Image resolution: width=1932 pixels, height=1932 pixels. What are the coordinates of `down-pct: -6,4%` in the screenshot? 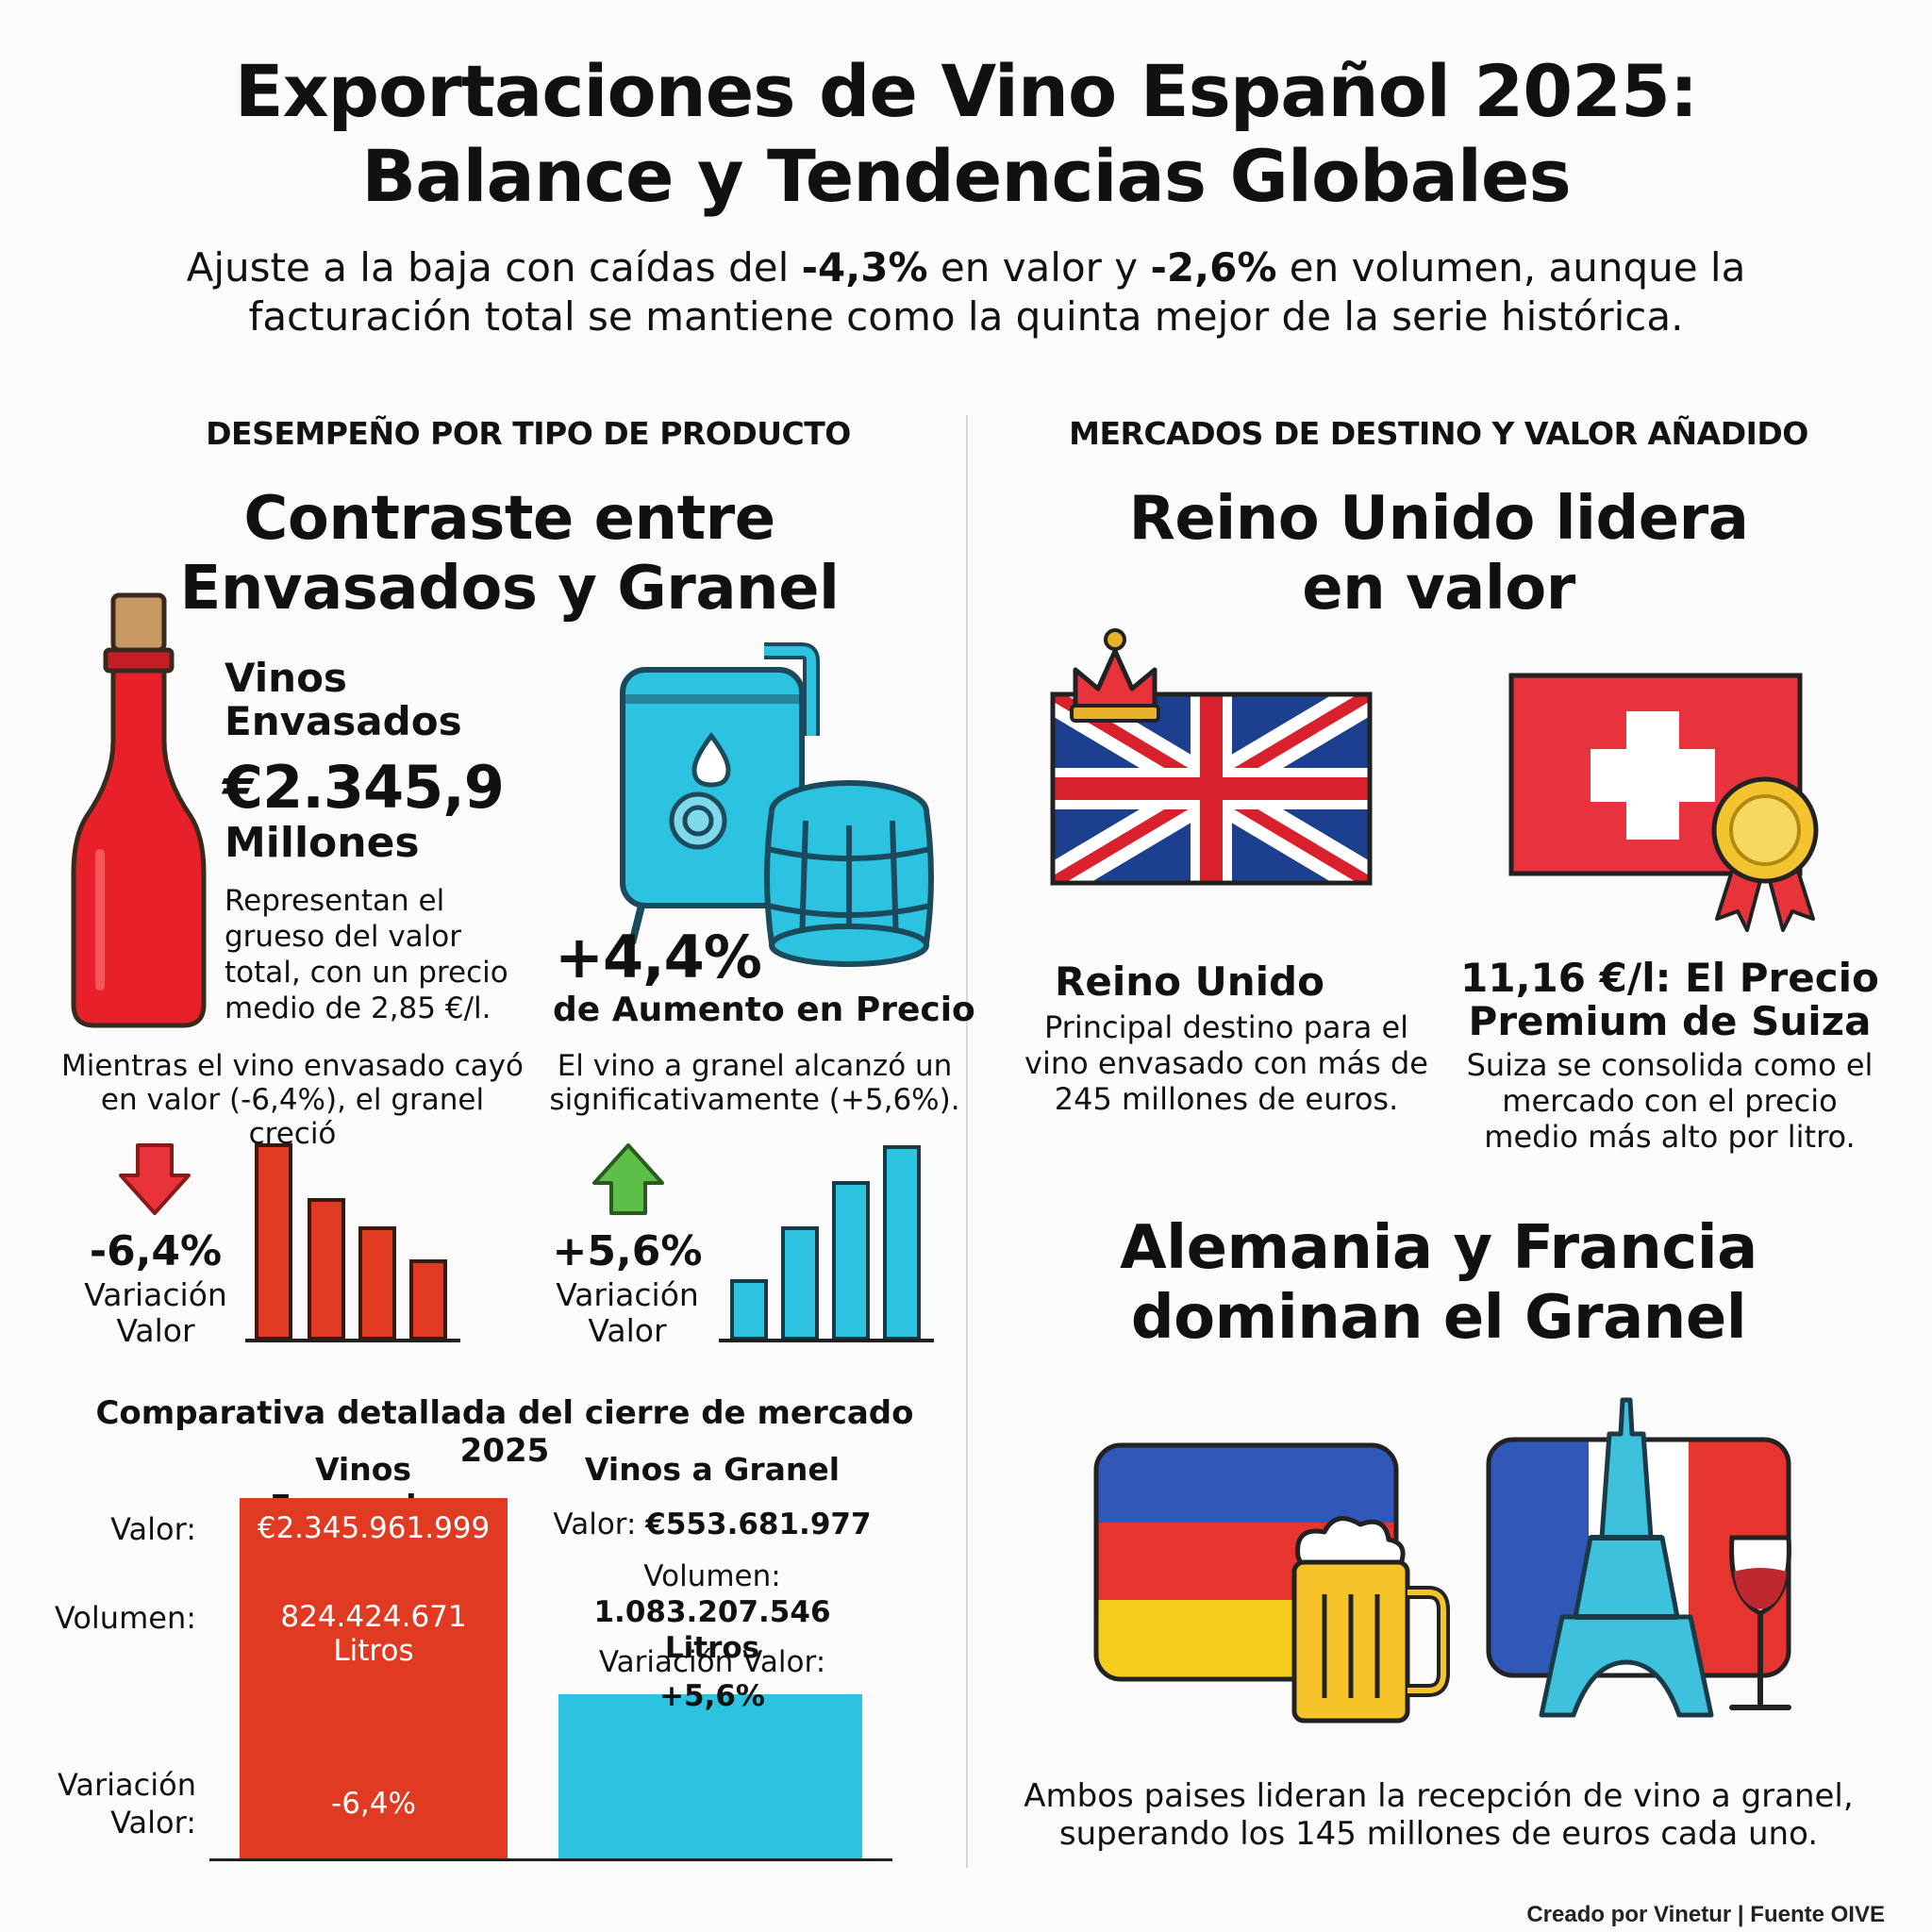 It's located at (156, 1251).